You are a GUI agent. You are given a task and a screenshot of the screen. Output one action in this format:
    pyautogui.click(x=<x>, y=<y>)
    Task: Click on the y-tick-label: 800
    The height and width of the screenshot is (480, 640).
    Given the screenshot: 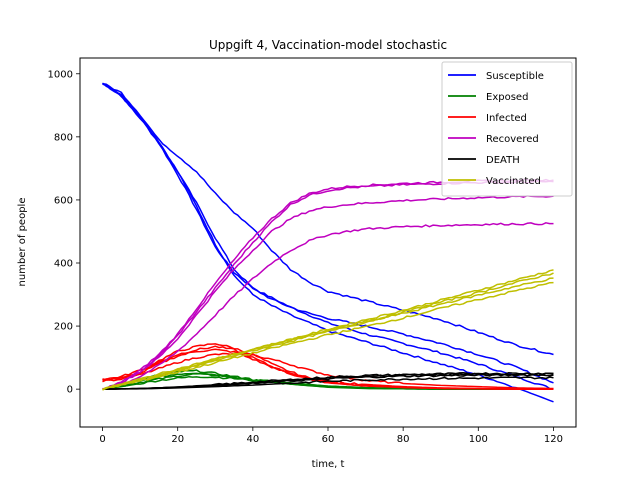 What is the action you would take?
    pyautogui.click(x=63, y=137)
    